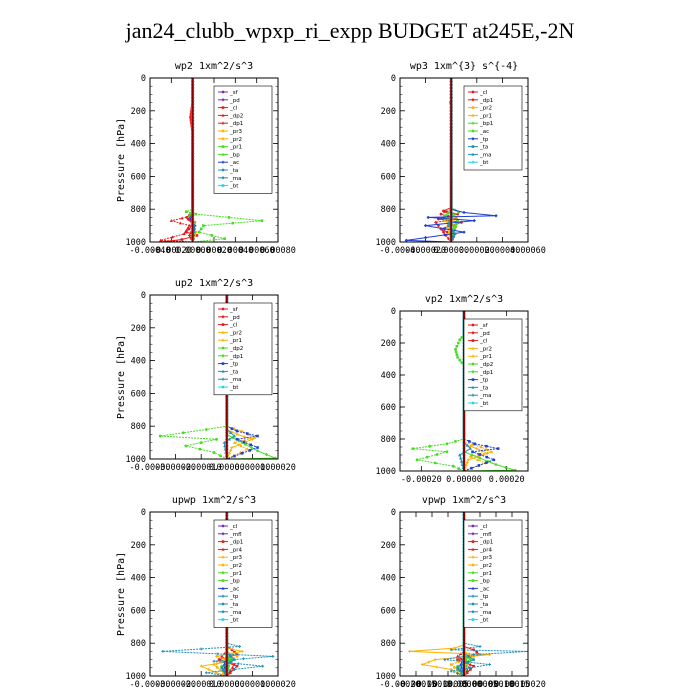 This screenshot has width=700, height=700. Describe the element at coordinates (486, 365) in the screenshot. I see `legend-entry: _dp2` at that location.